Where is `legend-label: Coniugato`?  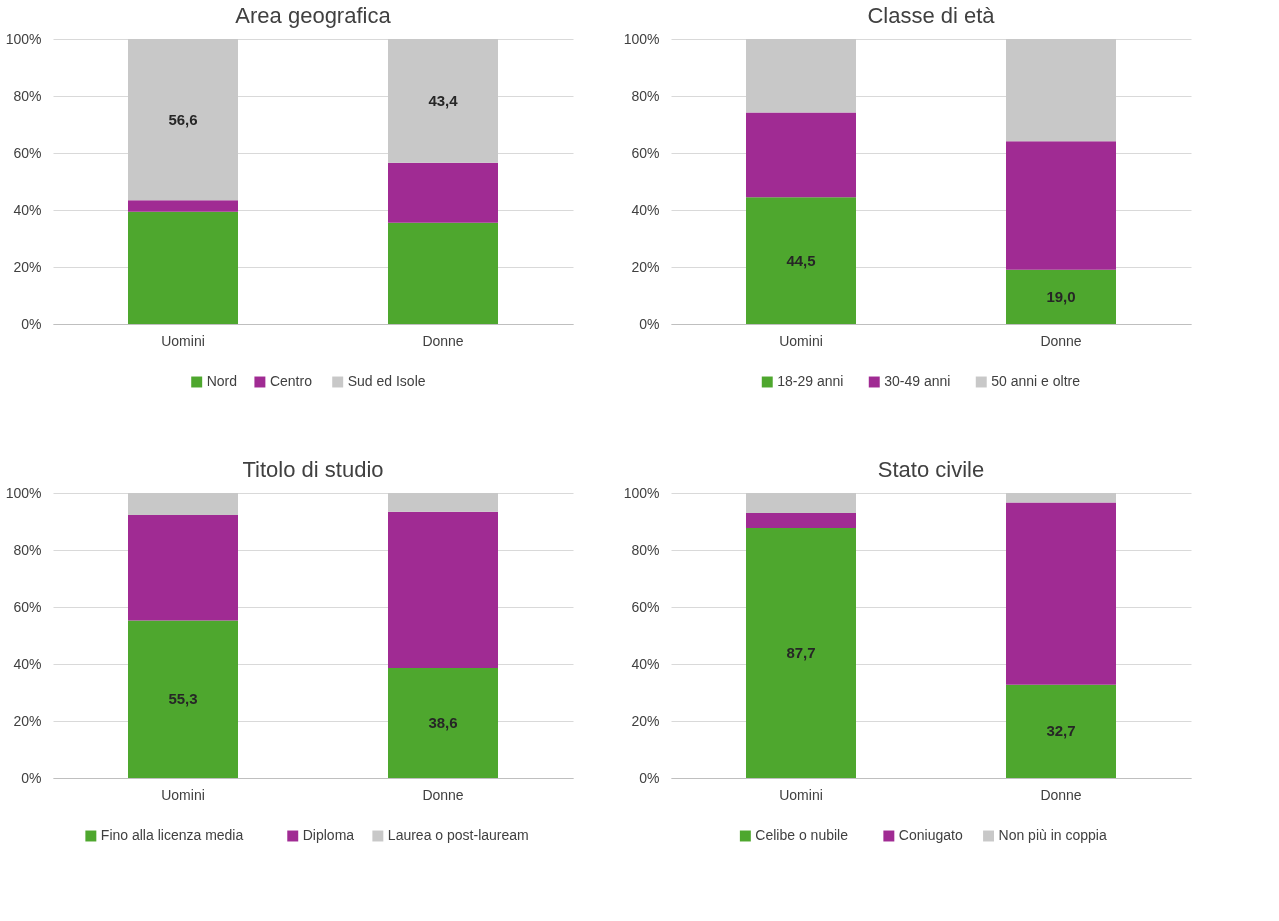
legend-label: Coniugato is located at coordinates (930, 835).